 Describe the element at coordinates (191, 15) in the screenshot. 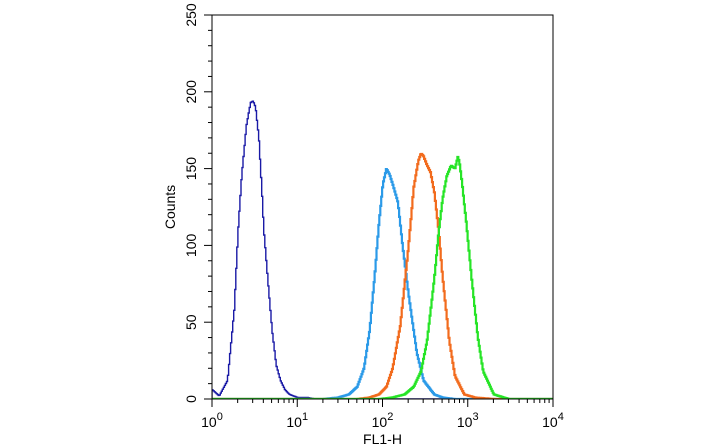

I see `y-tick-label: 250` at that location.